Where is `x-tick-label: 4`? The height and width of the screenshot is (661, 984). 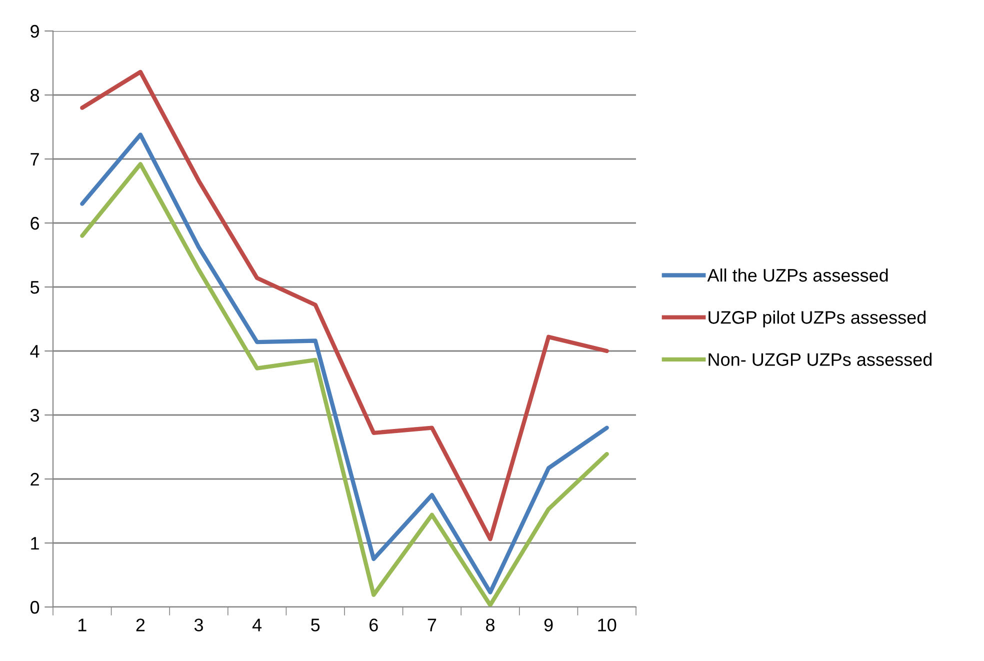 x-tick-label: 4 is located at coordinates (257, 625).